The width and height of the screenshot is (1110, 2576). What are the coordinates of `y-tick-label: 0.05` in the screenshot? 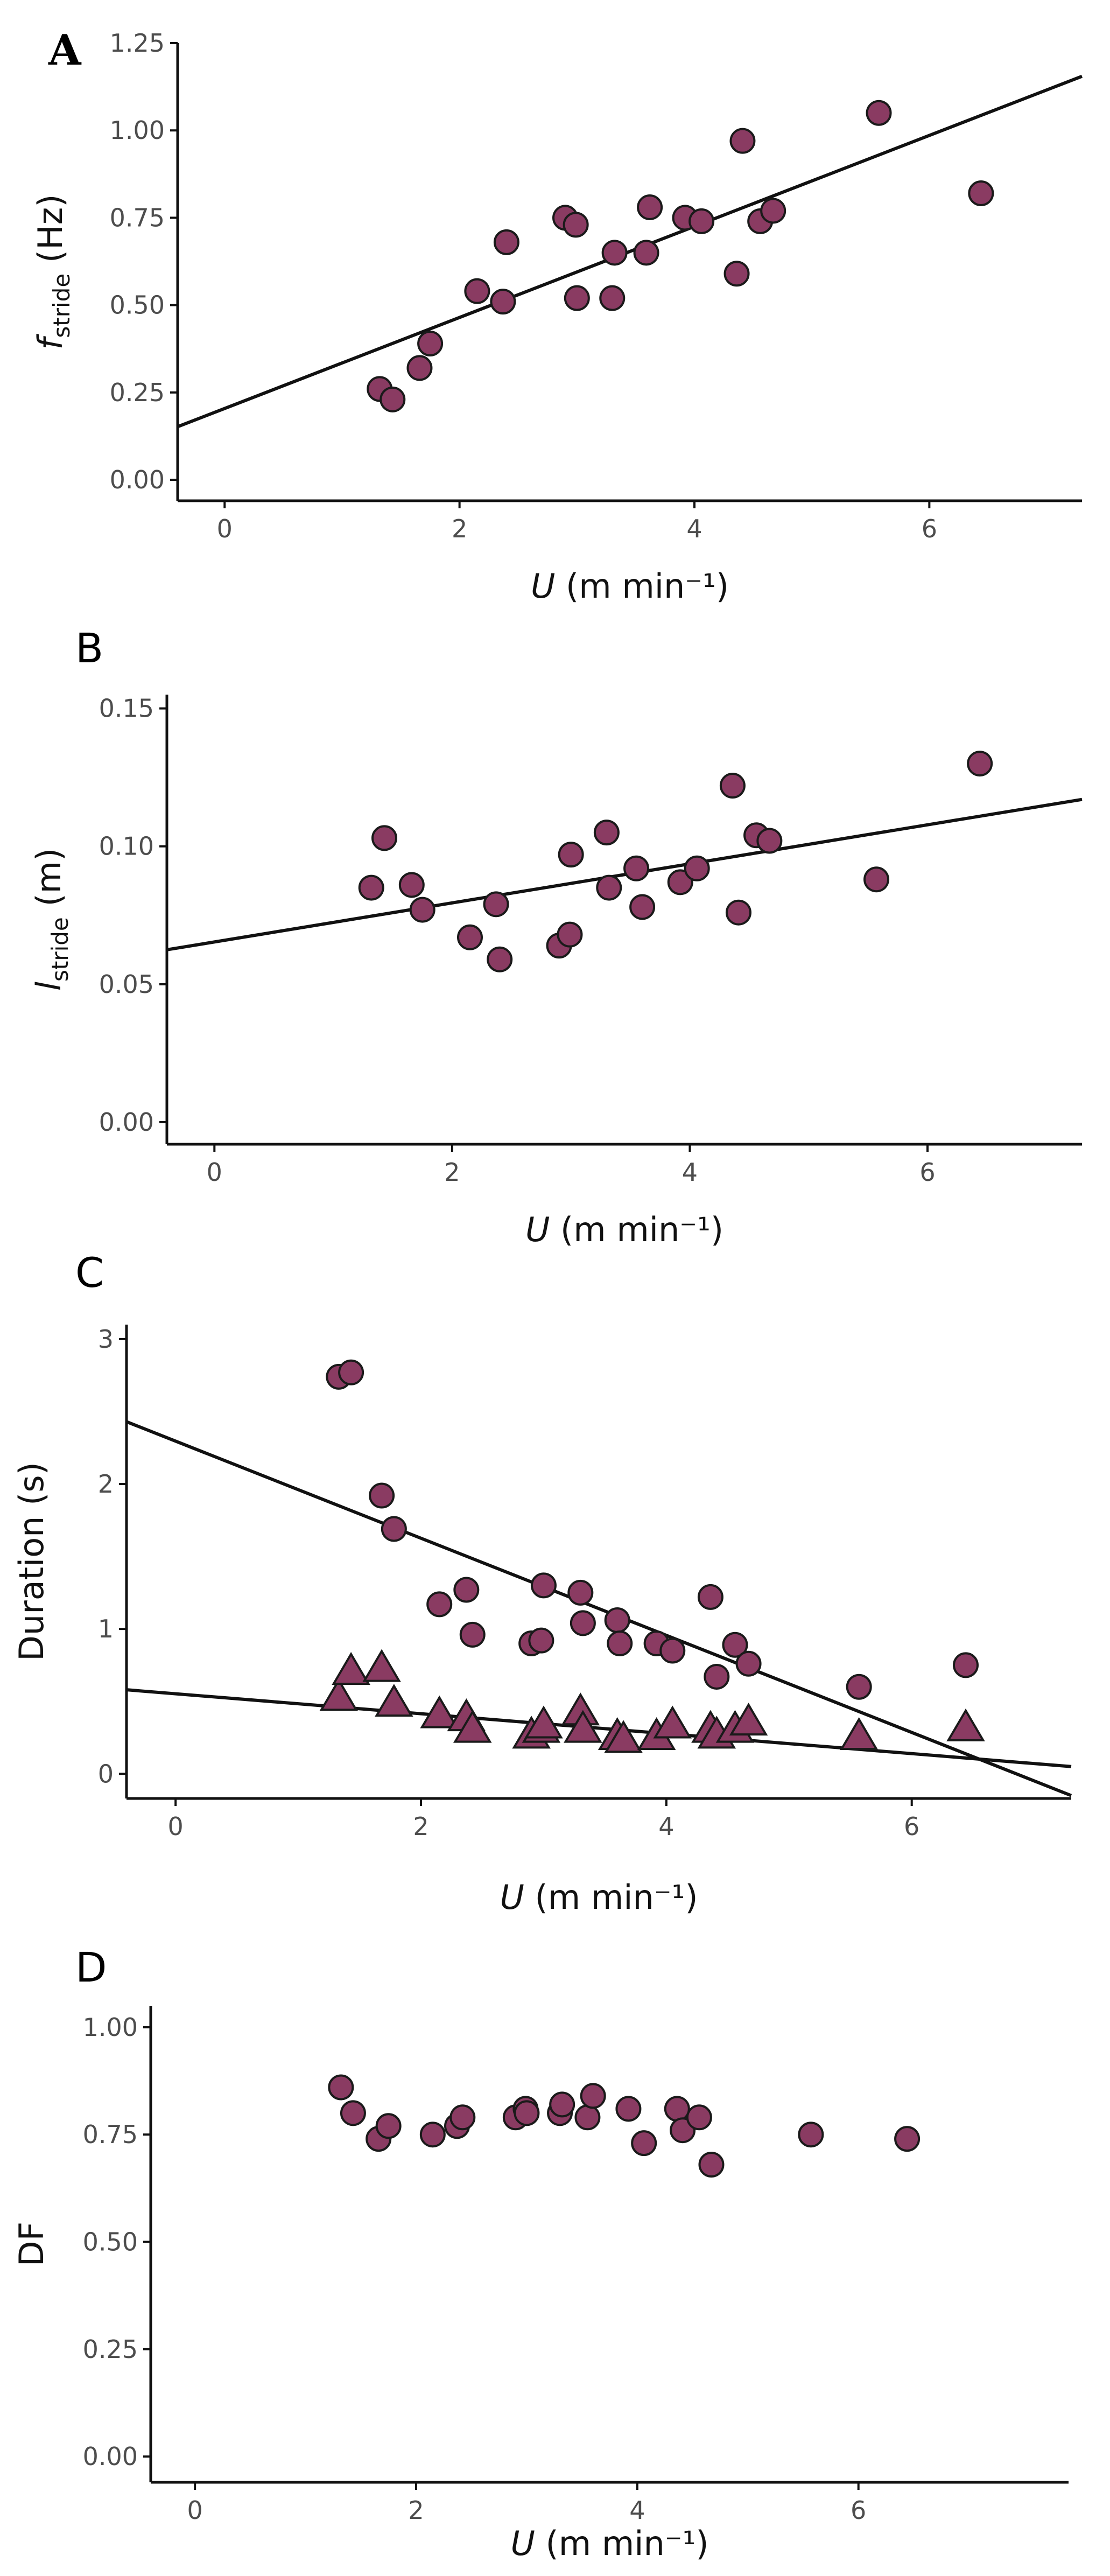 It's located at (126, 984).